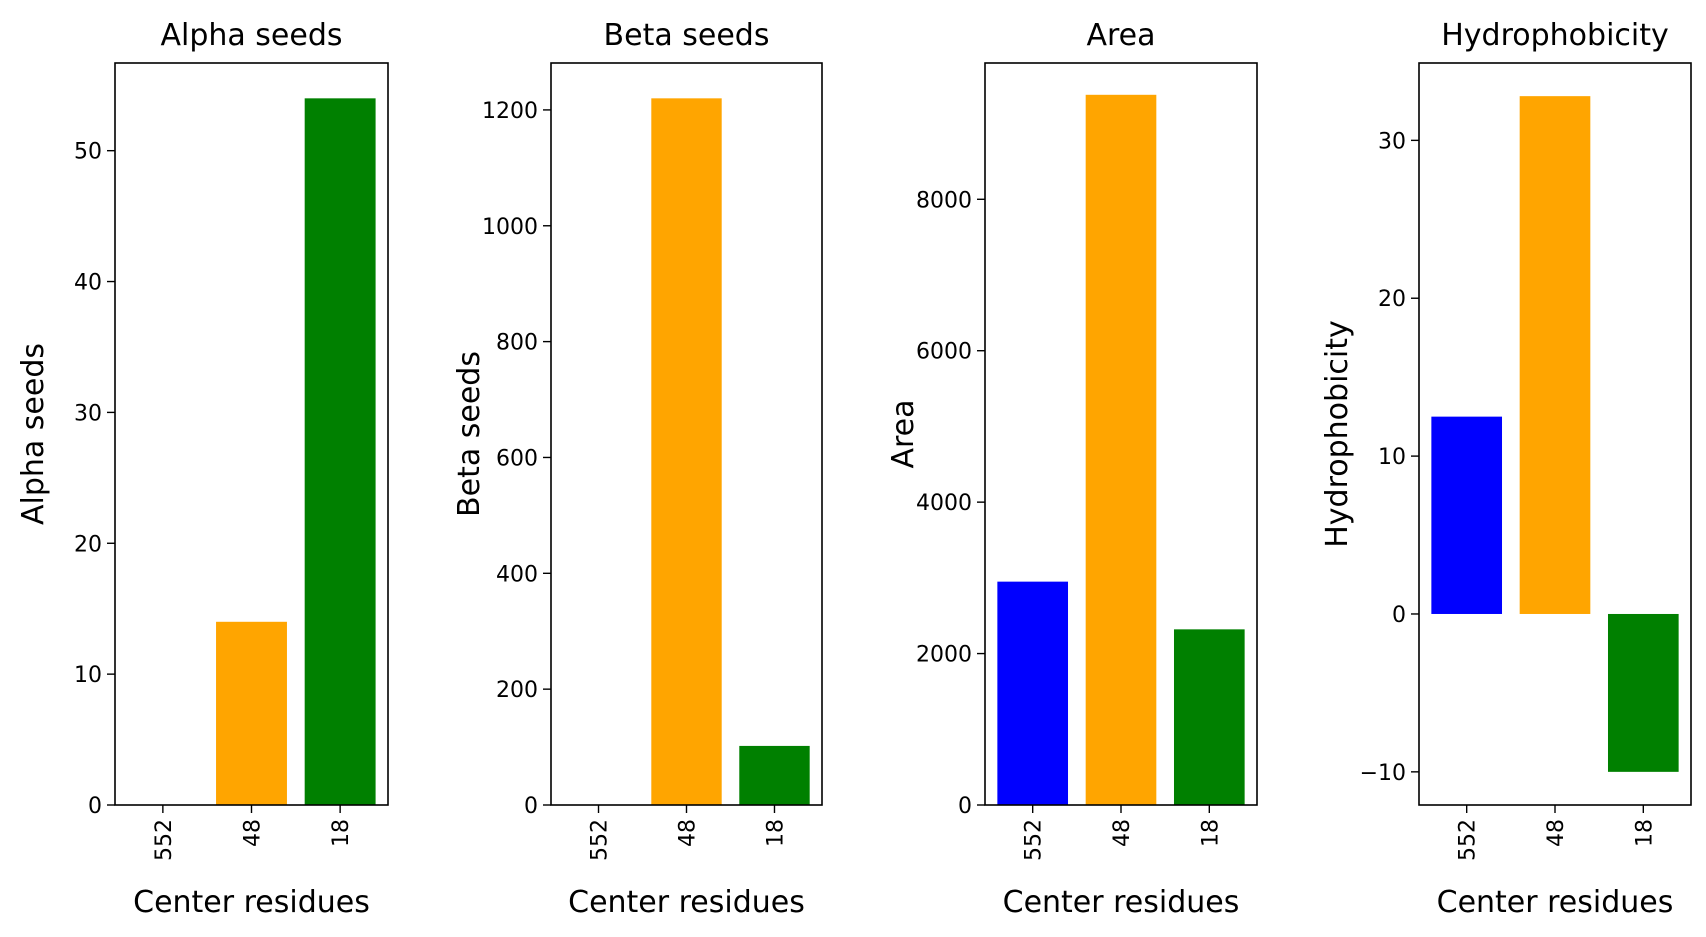 This screenshot has width=1706, height=937. What do you see at coordinates (903, 433) in the screenshot?
I see `y-axis-label: Area` at bounding box center [903, 433].